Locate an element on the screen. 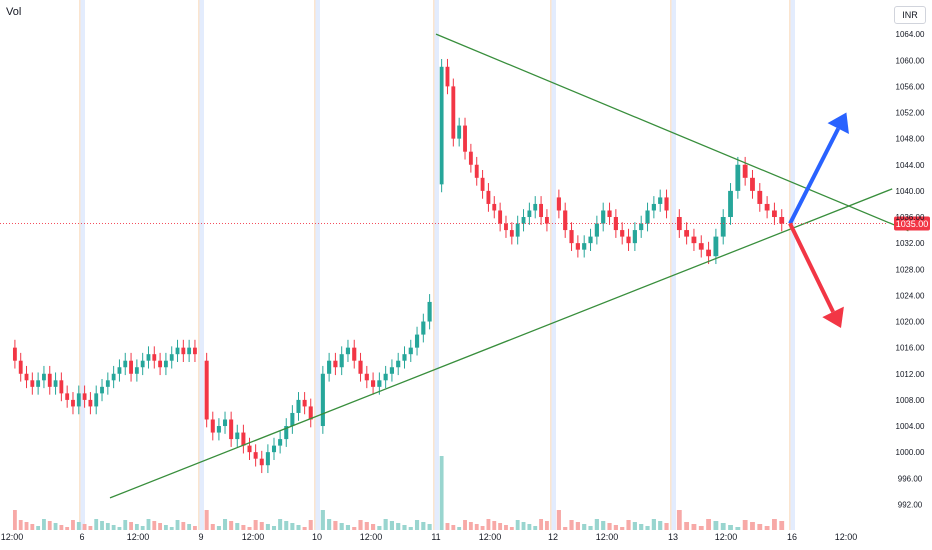 The width and height of the screenshot is (932, 550). x-tick-label: 10 is located at coordinates (317, 537).